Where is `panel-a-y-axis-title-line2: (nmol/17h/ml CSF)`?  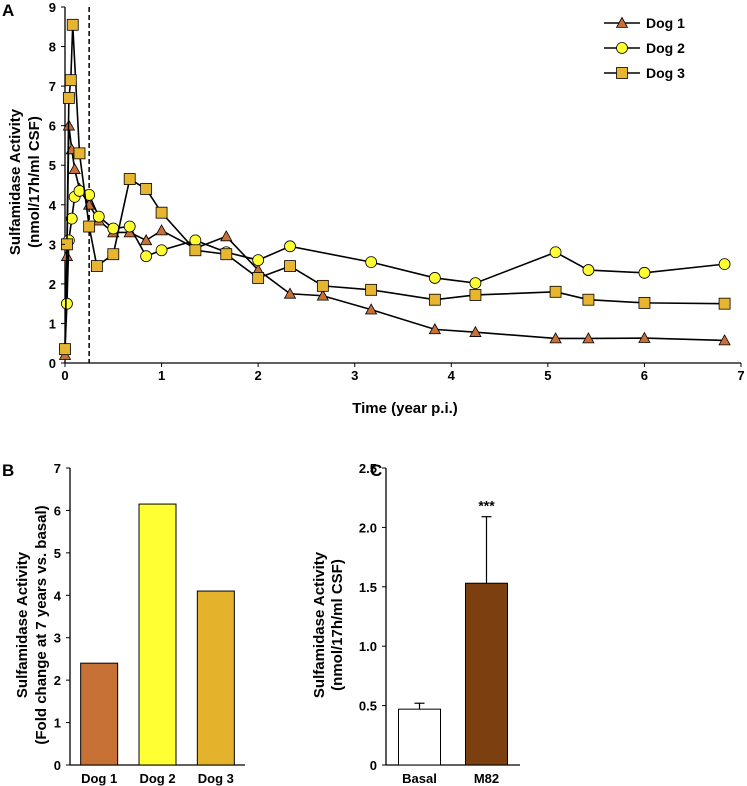 panel-a-y-axis-title-line2: (nmol/17h/ml CSF) is located at coordinates (34, 182).